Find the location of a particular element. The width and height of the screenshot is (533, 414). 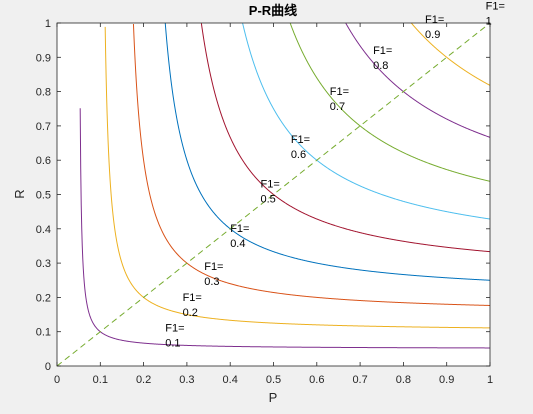

f1-annotation: F1=0.9 is located at coordinates (434, 27).